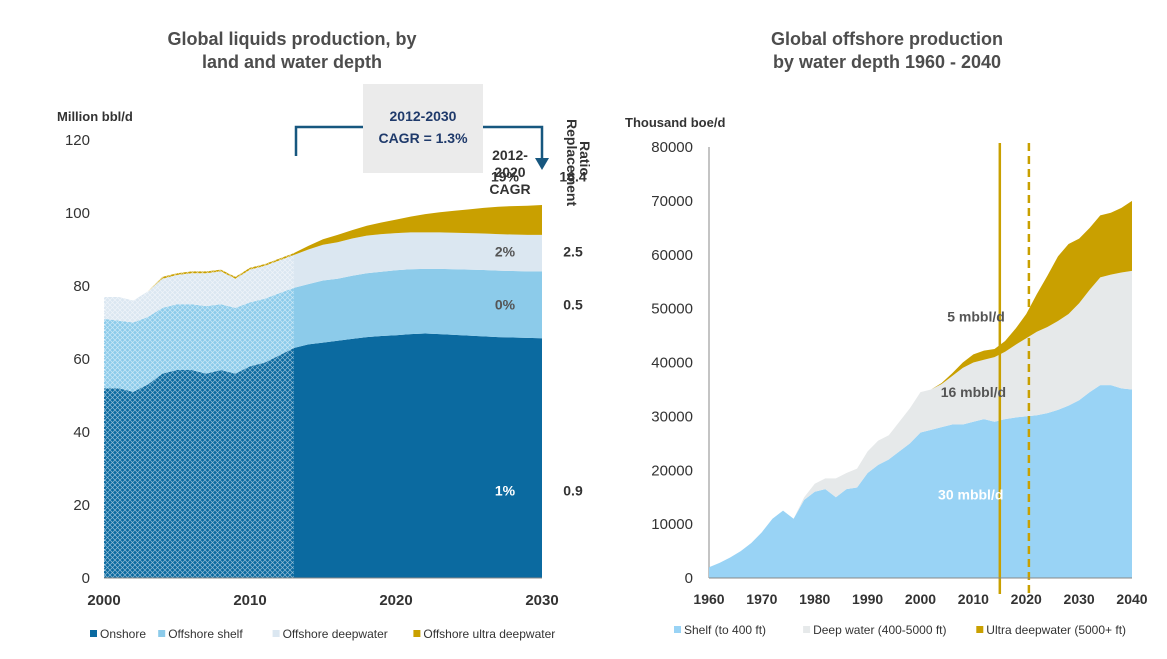 This screenshot has width=1167, height=659. What do you see at coordinates (585, 158) in the screenshot?
I see `ratio-header-2: Ratio` at bounding box center [585, 158].